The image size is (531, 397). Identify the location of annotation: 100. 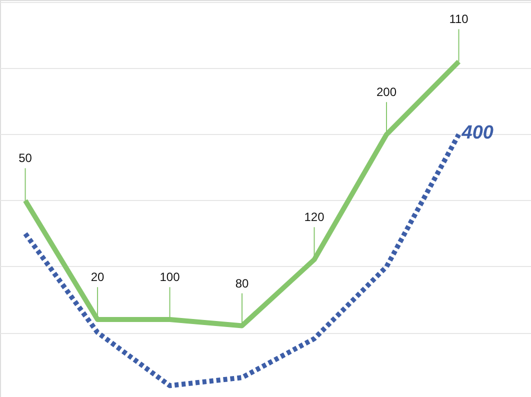
(170, 277).